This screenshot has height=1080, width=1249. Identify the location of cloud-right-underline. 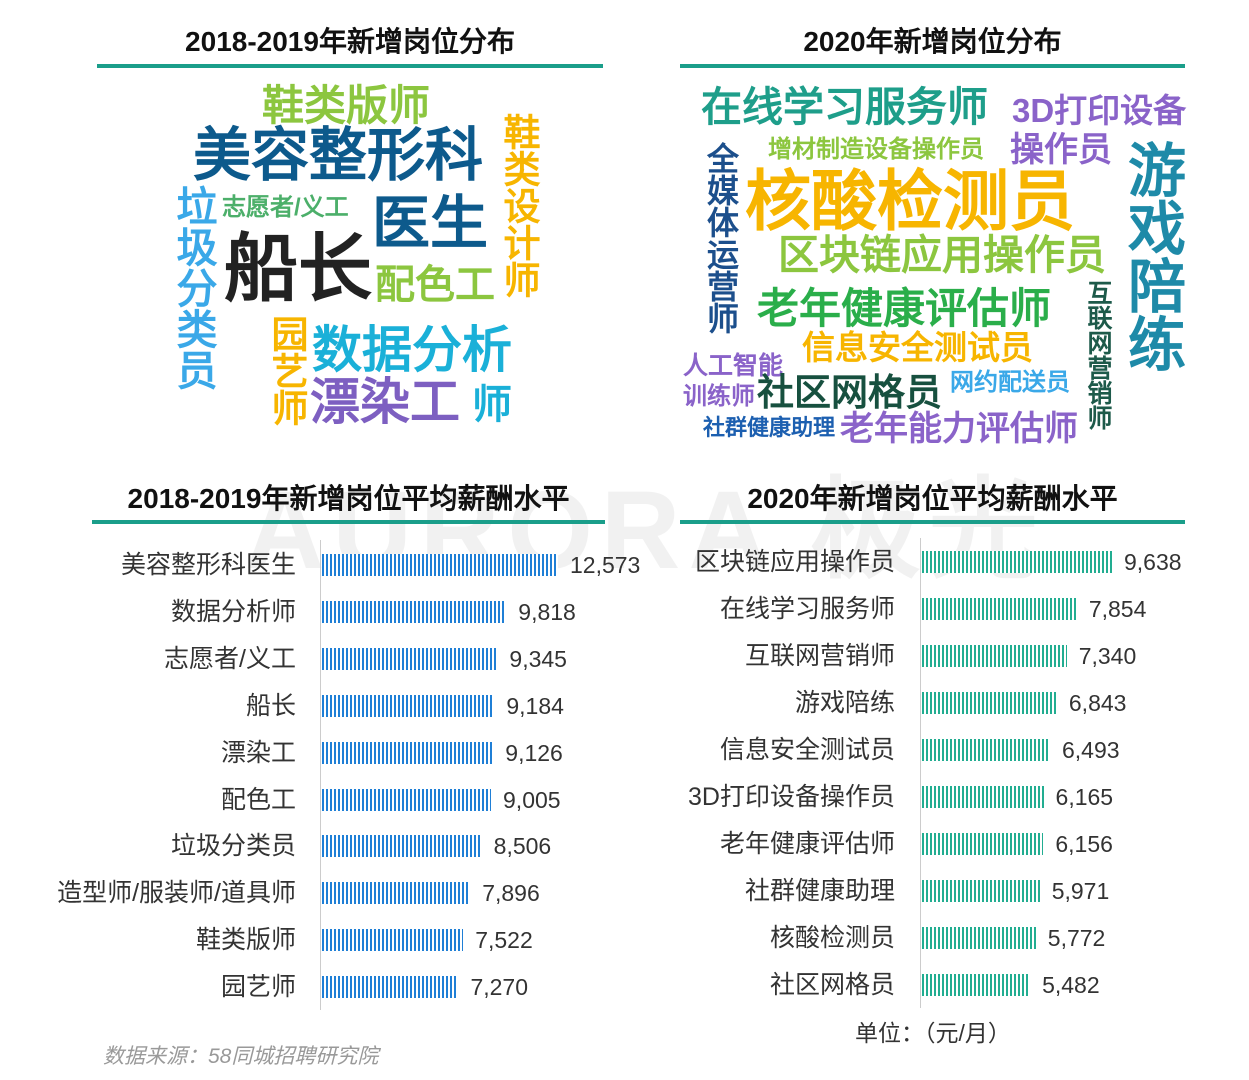
(932, 66).